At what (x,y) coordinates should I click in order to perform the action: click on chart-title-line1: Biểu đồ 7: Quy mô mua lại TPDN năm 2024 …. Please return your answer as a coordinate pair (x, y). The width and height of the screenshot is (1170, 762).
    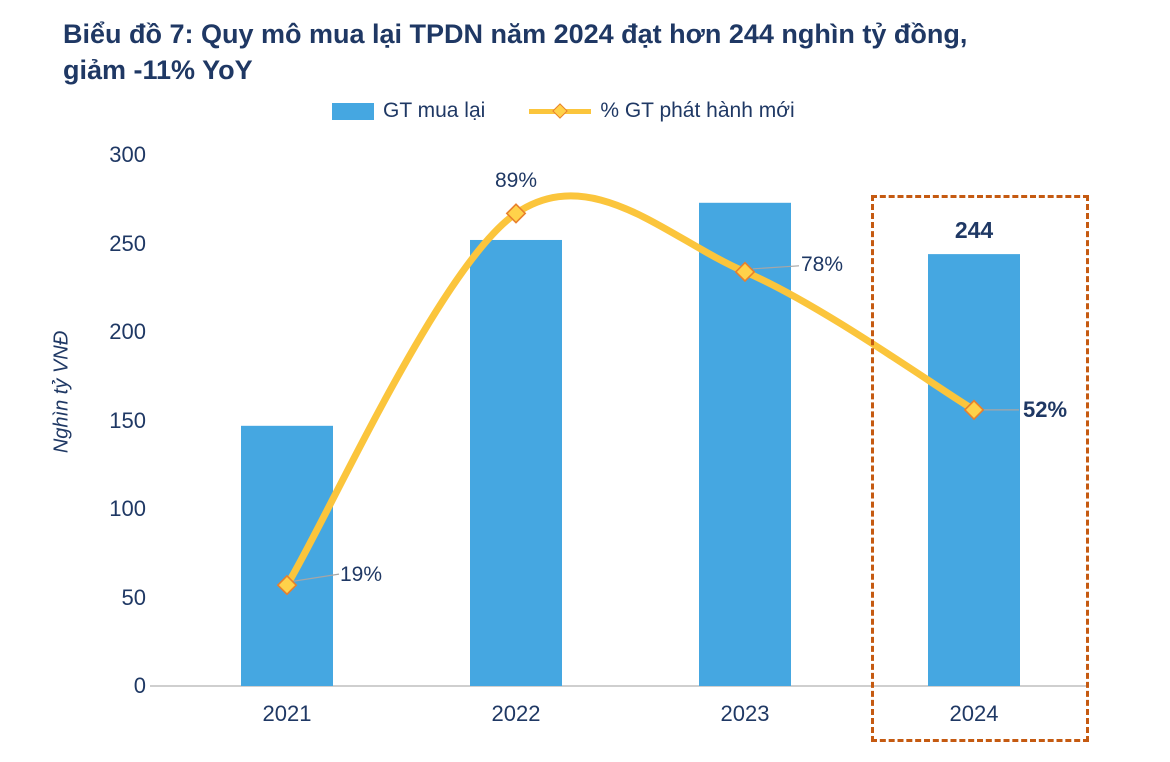
    Looking at the image, I should click on (515, 34).